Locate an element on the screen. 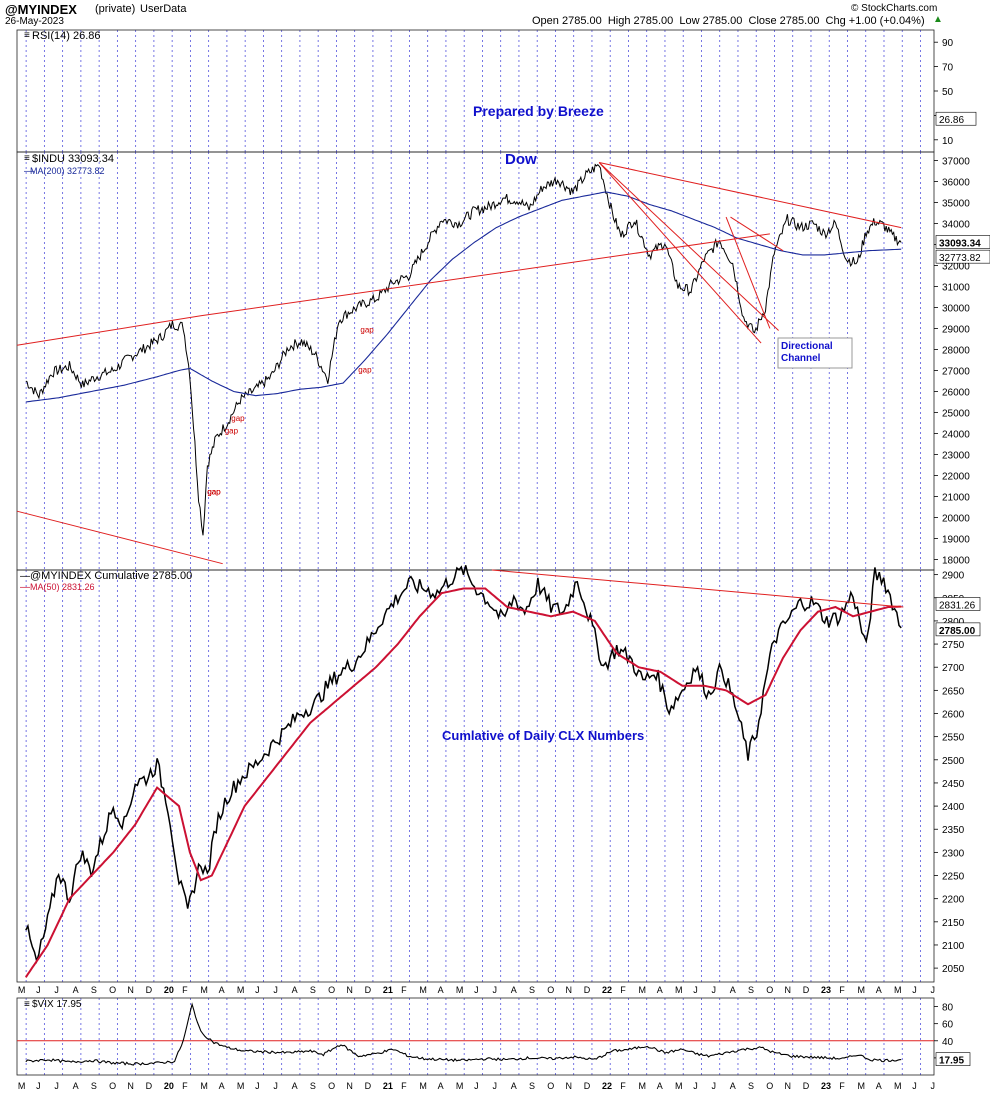 This screenshot has width=990, height=1095. vix-ytick-label: 60 is located at coordinates (948, 1025).